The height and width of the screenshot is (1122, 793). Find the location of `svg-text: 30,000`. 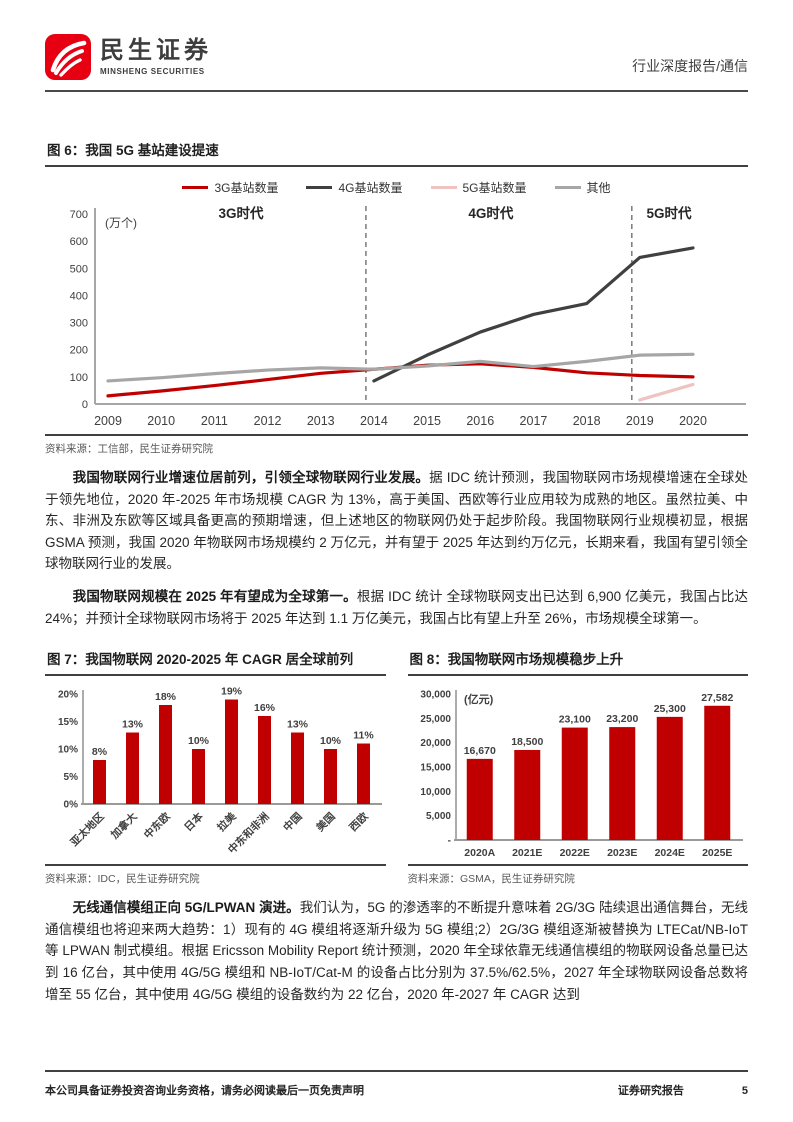

svg-text: 30,000 is located at coordinates (435, 695).